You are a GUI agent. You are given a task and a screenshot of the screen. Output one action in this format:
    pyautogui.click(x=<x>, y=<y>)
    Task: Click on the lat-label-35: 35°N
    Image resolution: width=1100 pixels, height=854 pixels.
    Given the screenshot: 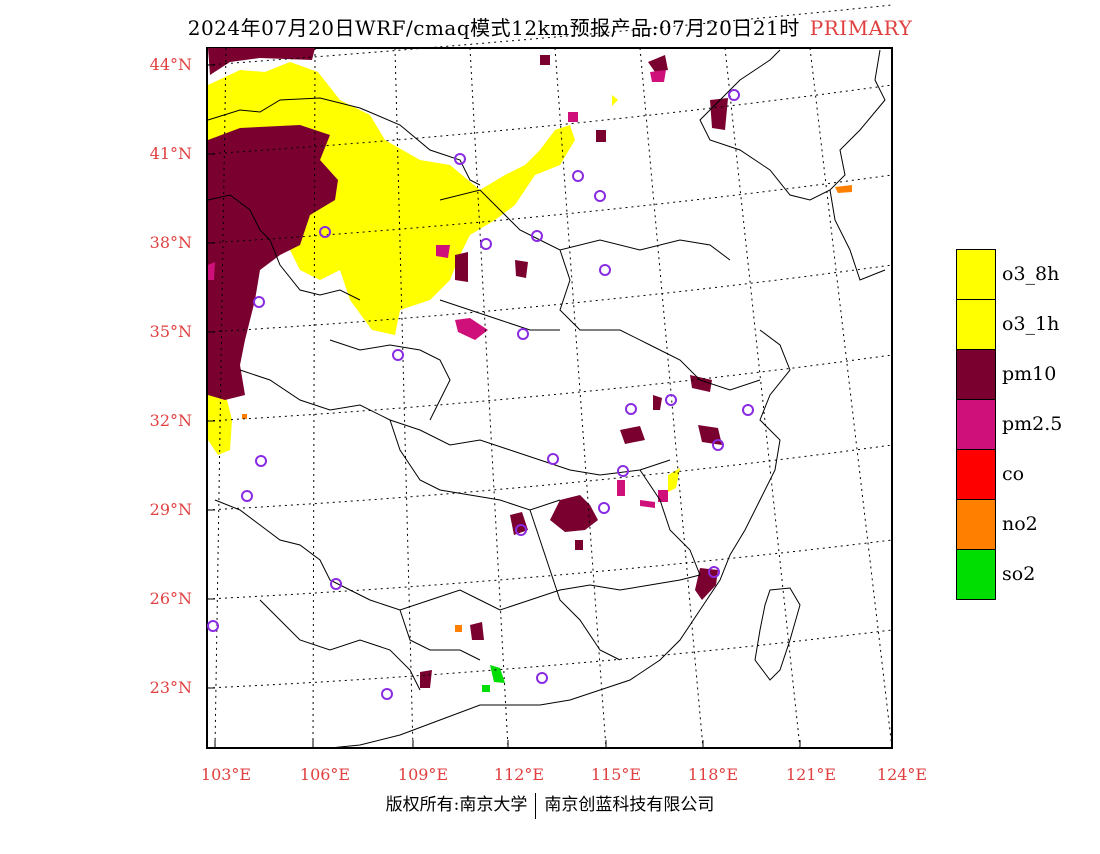 What is the action you would take?
    pyautogui.click(x=170, y=331)
    